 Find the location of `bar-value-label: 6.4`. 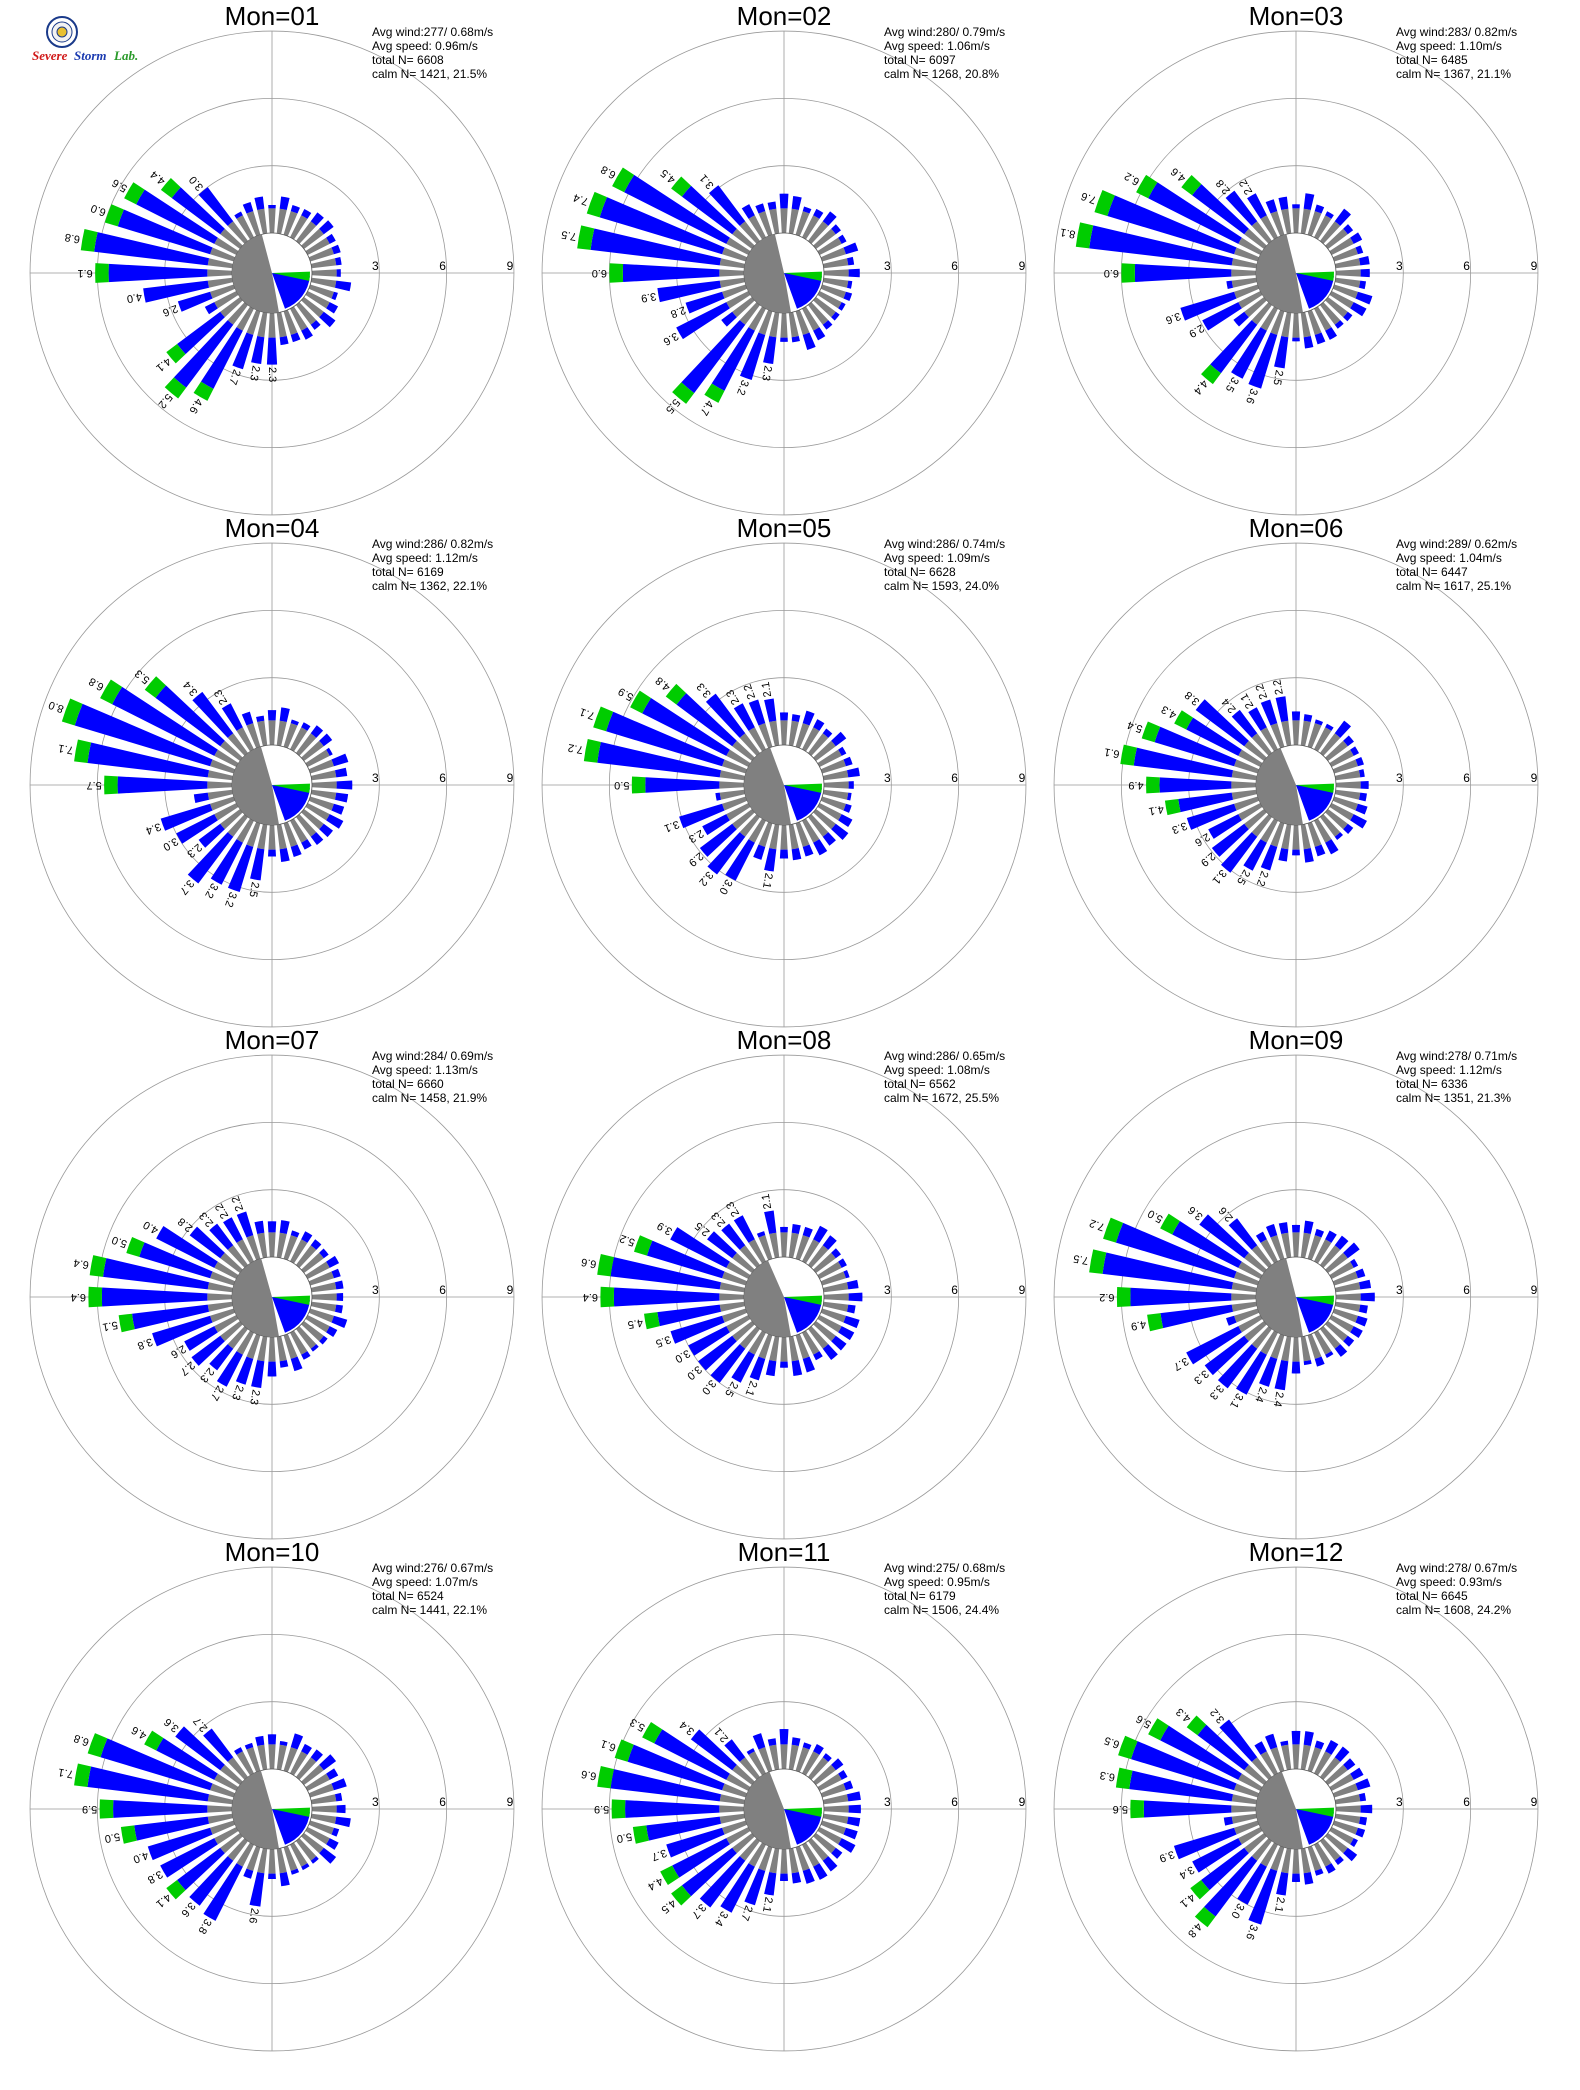

bar-value-label: 6.4 is located at coordinates (78, 1297).